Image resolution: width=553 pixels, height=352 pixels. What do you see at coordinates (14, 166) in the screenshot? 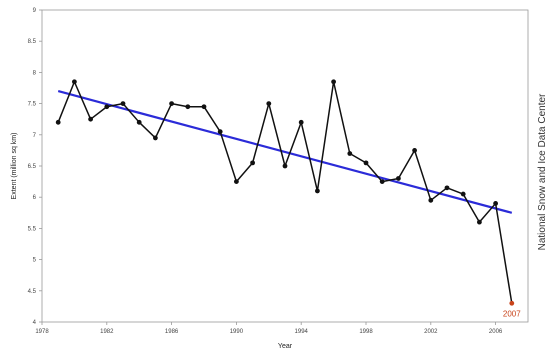
I see `y-axis-title: Extent (million sq km)` at bounding box center [14, 166].